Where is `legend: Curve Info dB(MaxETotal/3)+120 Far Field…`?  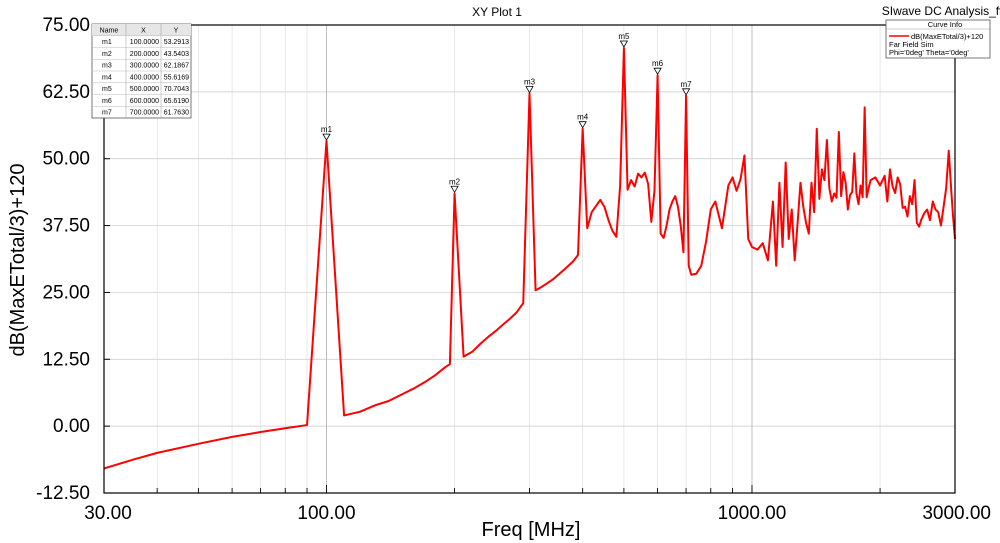 legend: Curve Info dB(MaxETotal/3)+120 Far Field… is located at coordinates (938, 39).